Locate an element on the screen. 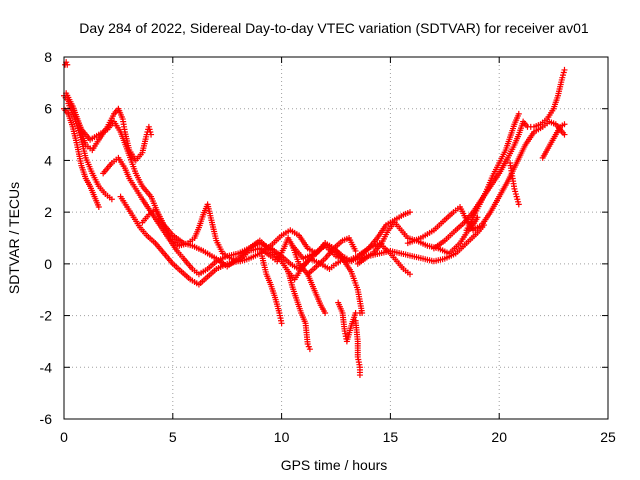 This screenshot has width=640, height=480. y-tick-label: -2 is located at coordinates (46, 316).